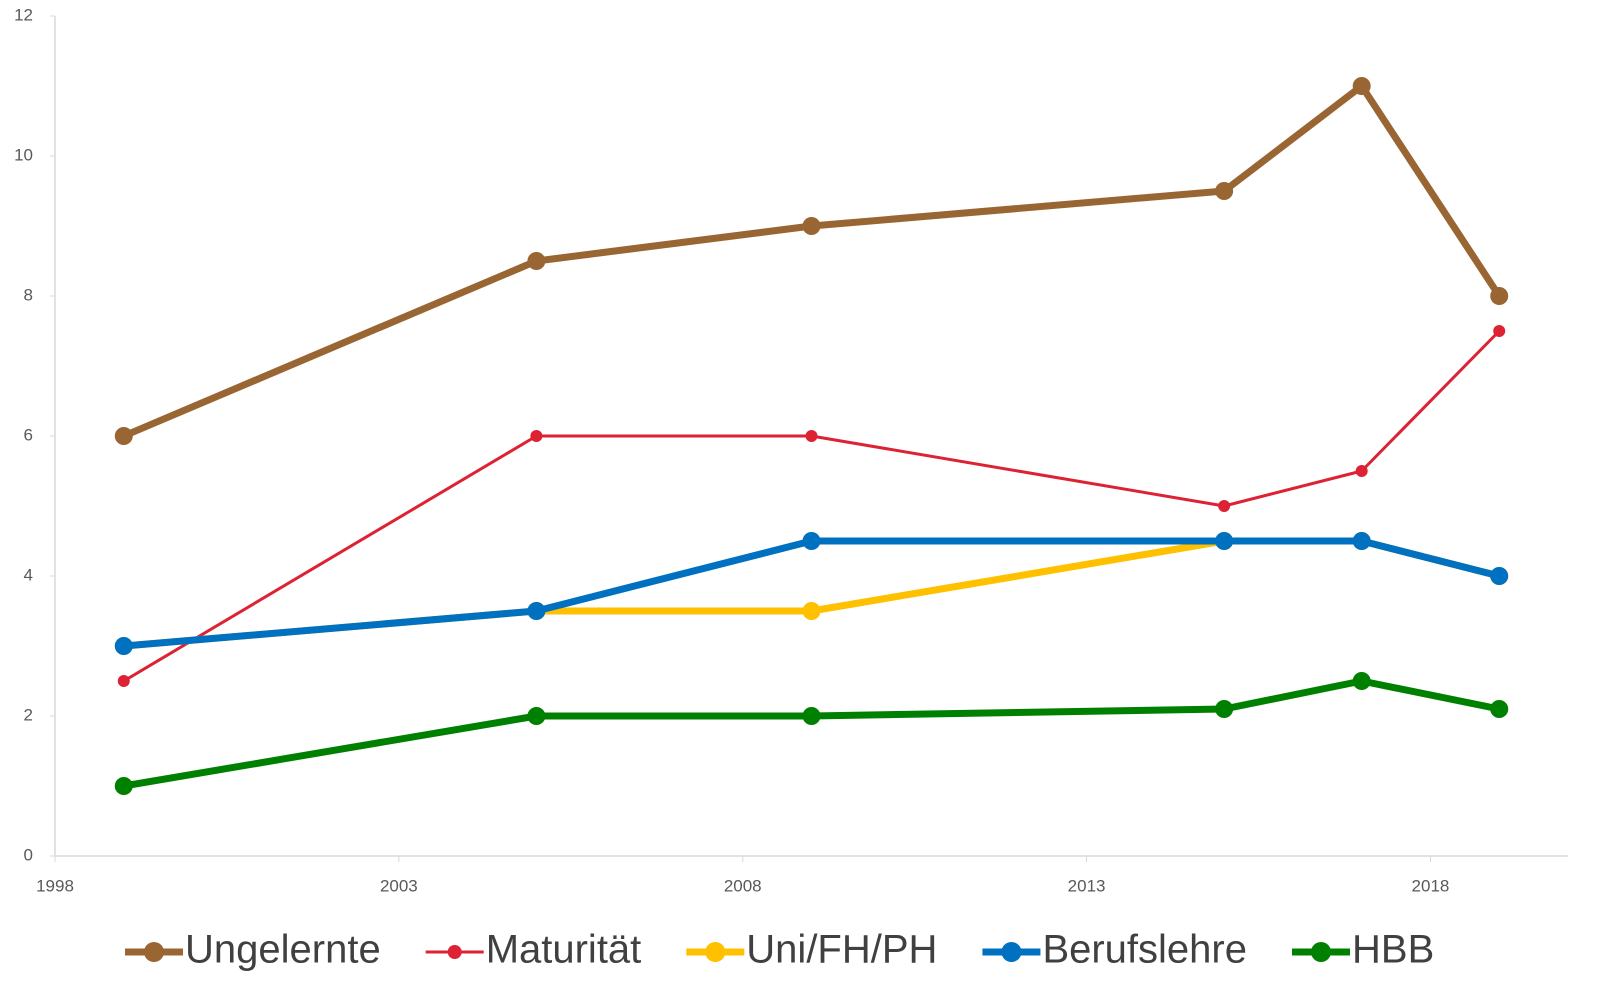  What do you see at coordinates (28, 854) in the screenshot?
I see `y-tick-label: 0` at bounding box center [28, 854].